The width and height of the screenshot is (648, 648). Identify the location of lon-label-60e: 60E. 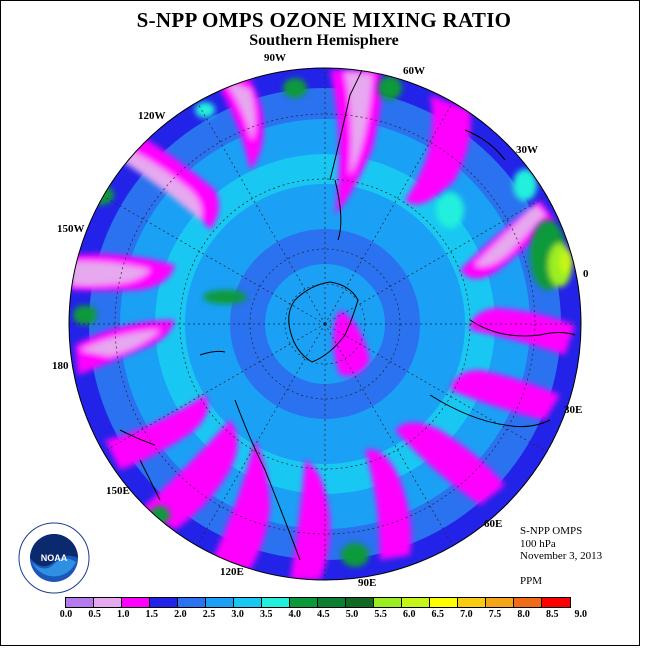
(493, 524).